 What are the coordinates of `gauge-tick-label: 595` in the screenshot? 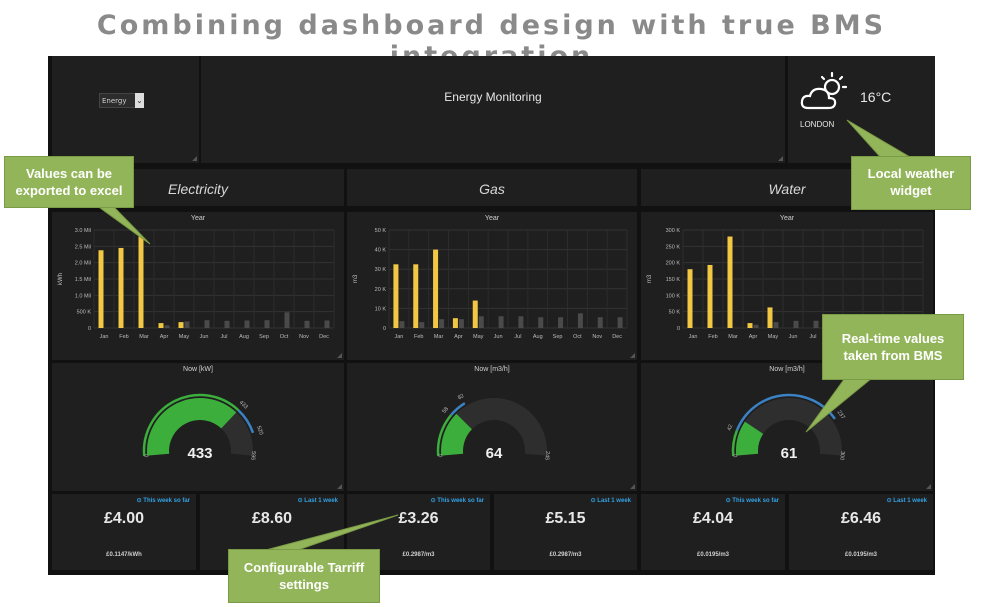 It's located at (252, 456).